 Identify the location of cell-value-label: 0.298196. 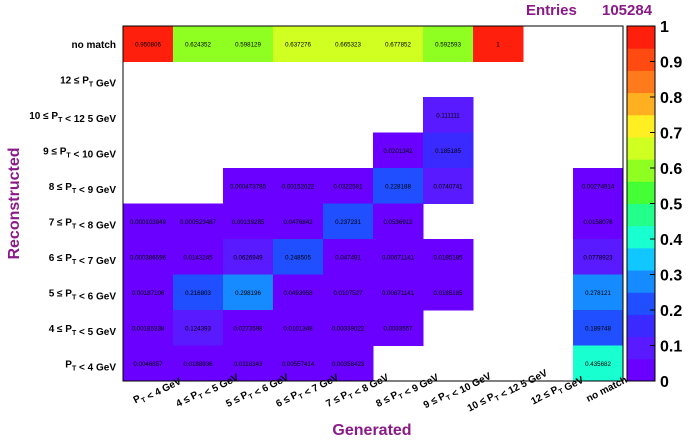
(248, 293).